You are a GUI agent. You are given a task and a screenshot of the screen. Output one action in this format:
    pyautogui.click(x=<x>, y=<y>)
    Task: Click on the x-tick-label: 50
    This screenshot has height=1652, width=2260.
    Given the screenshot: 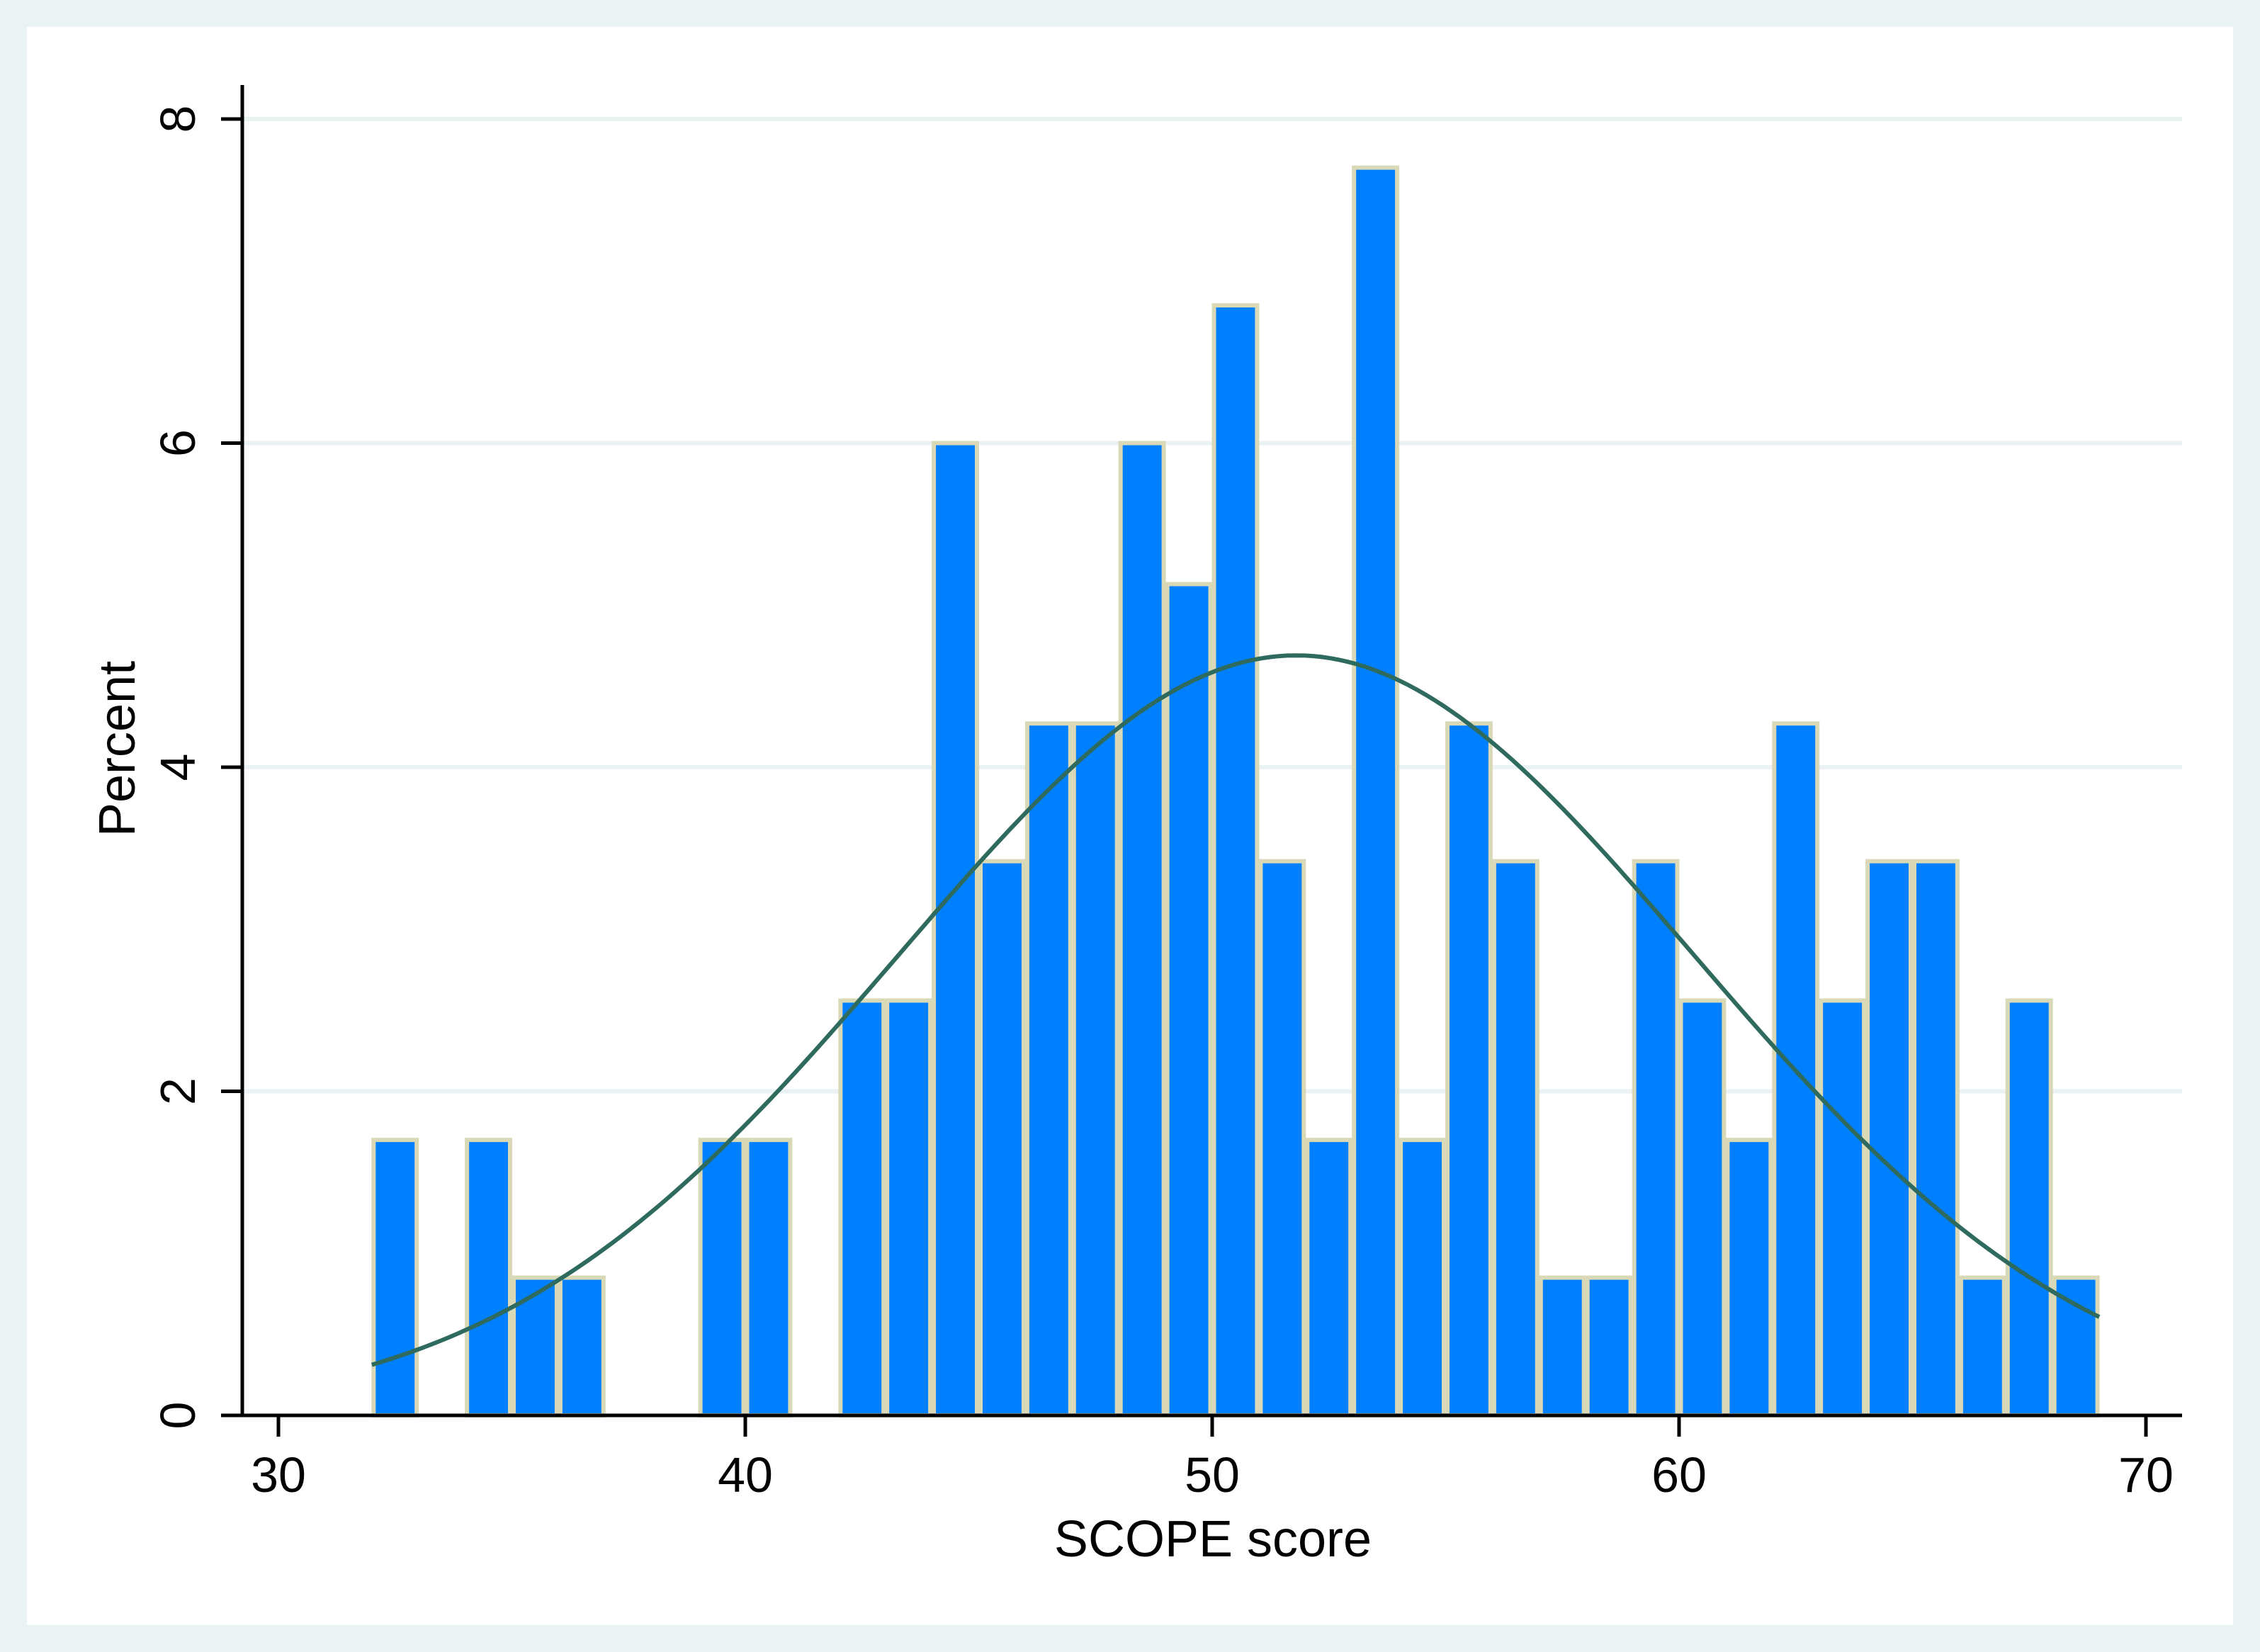 What is the action you would take?
    pyautogui.click(x=1213, y=1475)
    